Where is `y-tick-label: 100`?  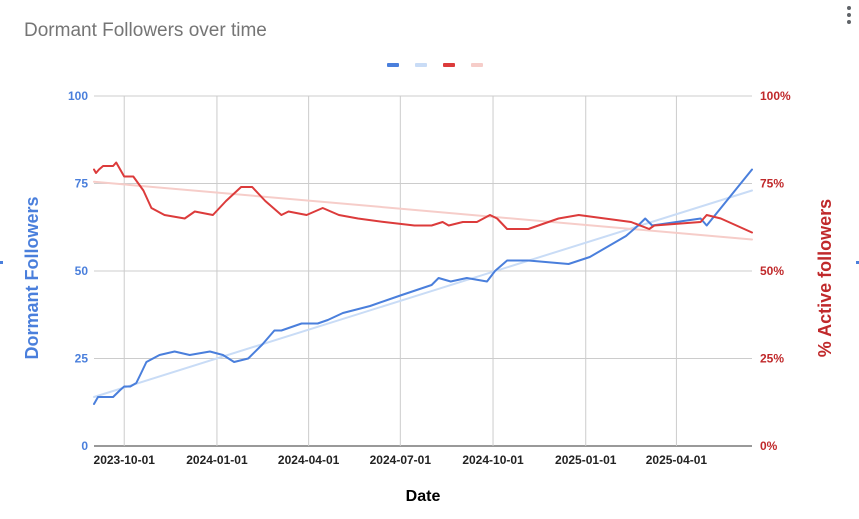 y-tick-label: 100 is located at coordinates (78, 96).